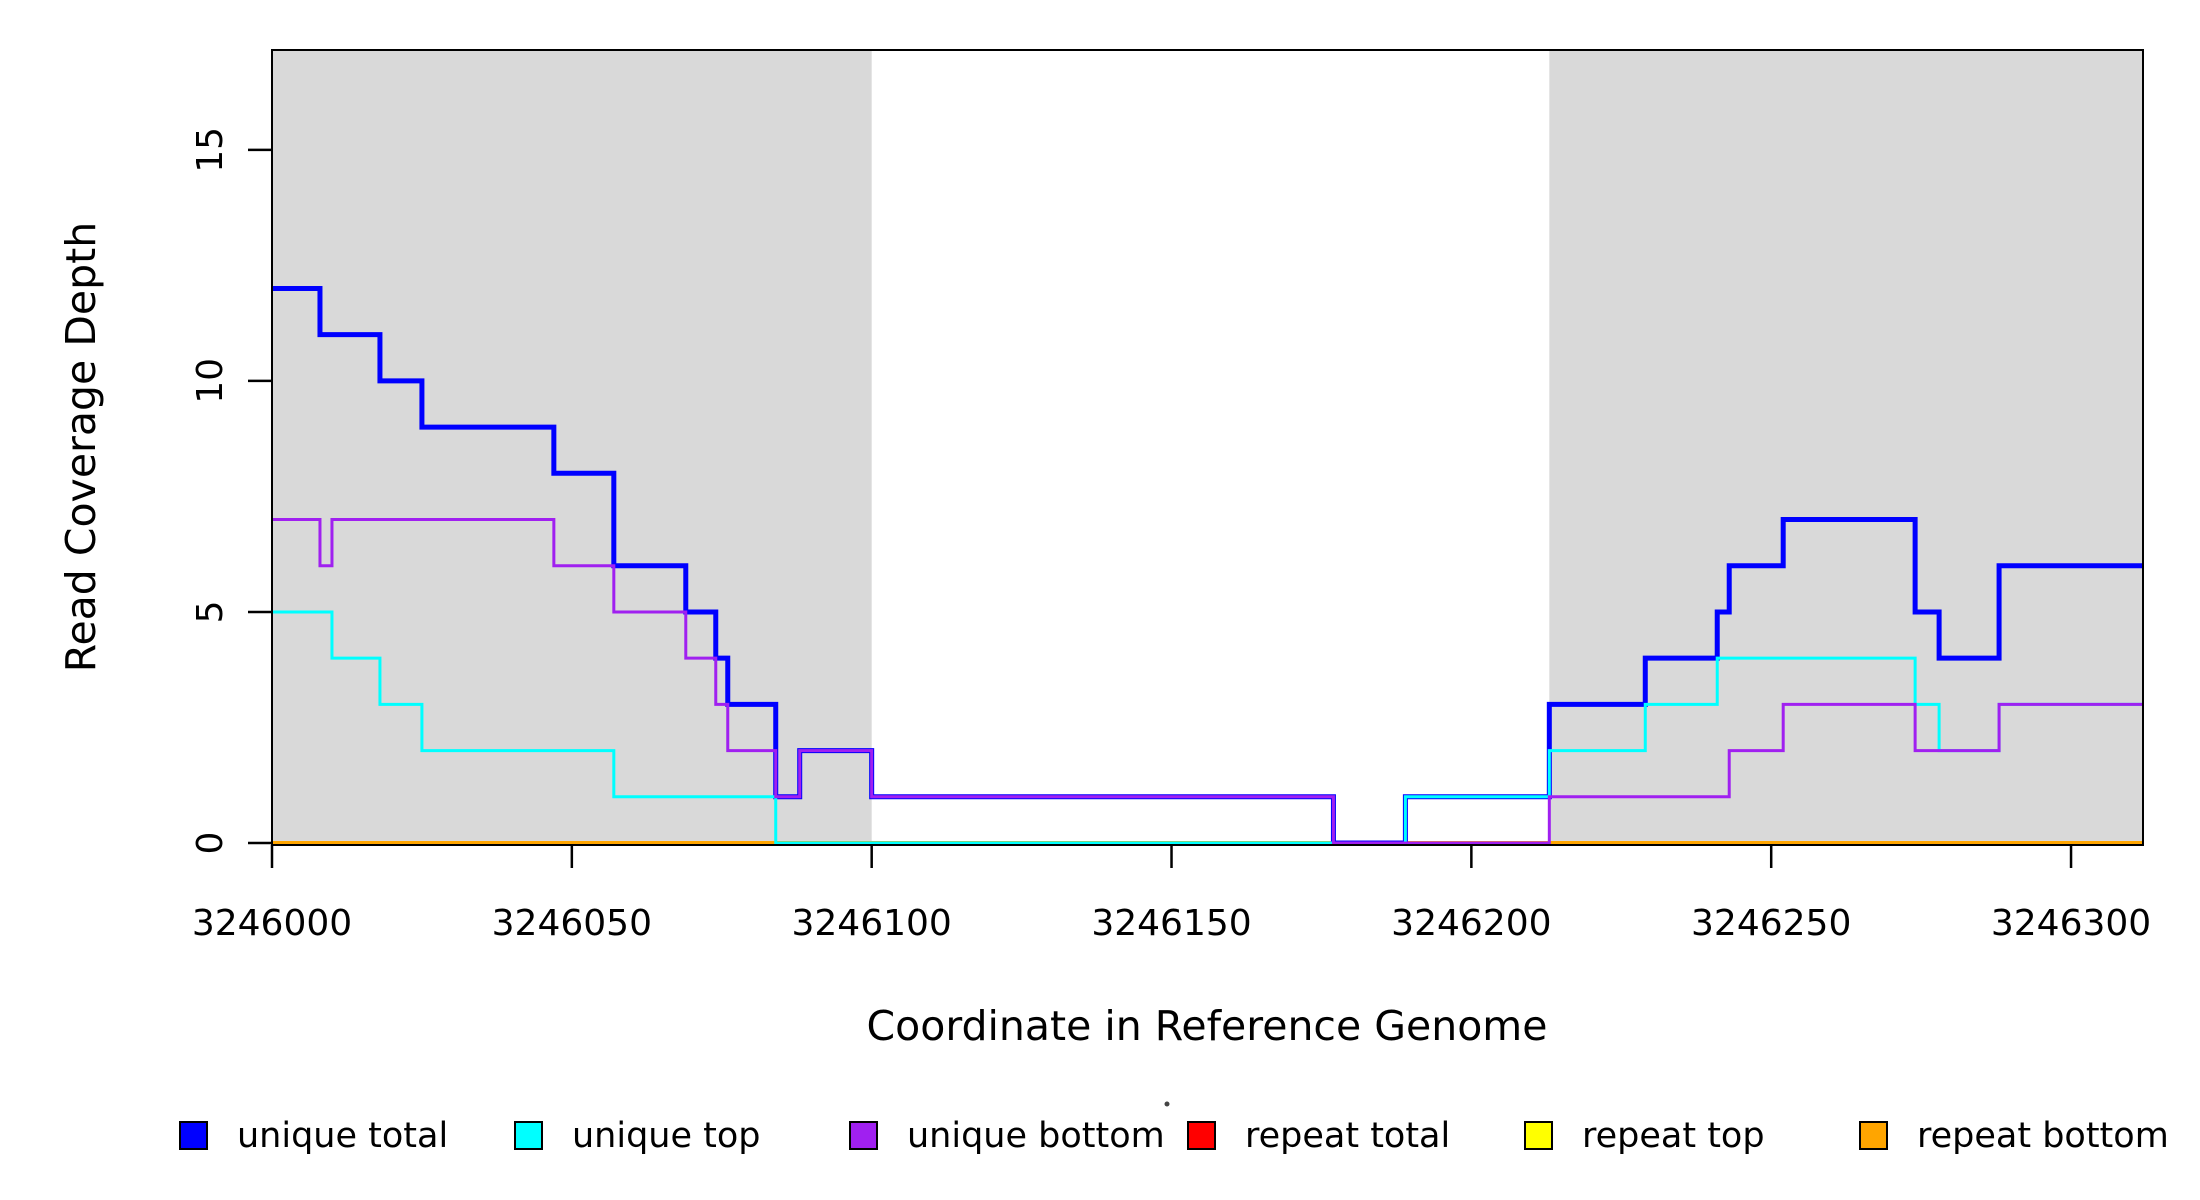  What do you see at coordinates (1673, 1136) in the screenshot?
I see `legend-label: repeat top` at bounding box center [1673, 1136].